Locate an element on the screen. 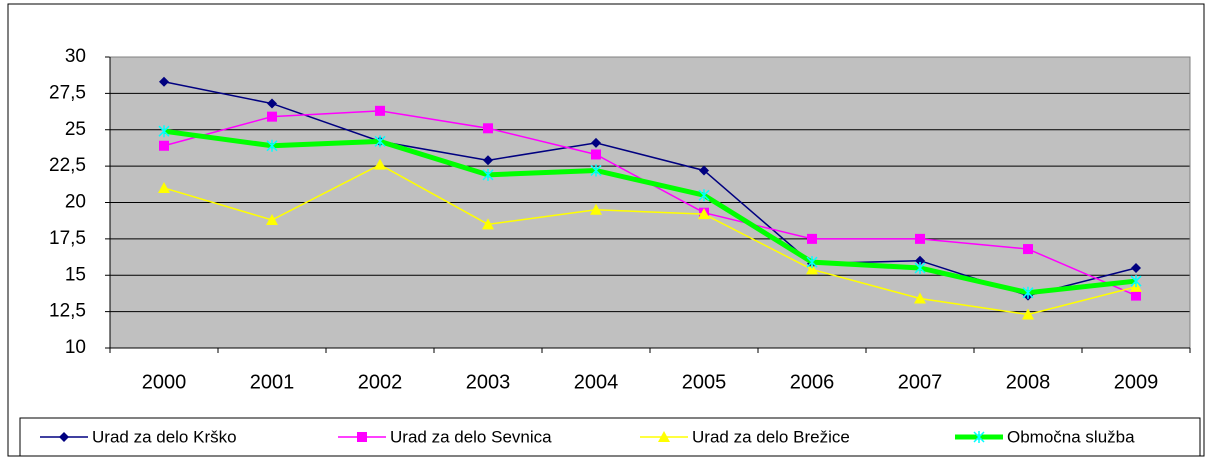 This screenshot has width=1208, height=459. y-tick-label: 15 is located at coordinates (75, 274).